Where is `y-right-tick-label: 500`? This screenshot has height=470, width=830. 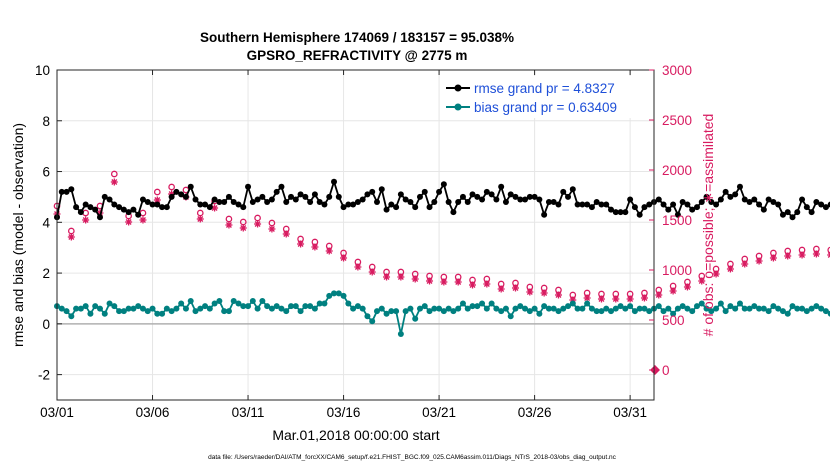
y-right-tick-label: 500 is located at coordinates (673, 320).